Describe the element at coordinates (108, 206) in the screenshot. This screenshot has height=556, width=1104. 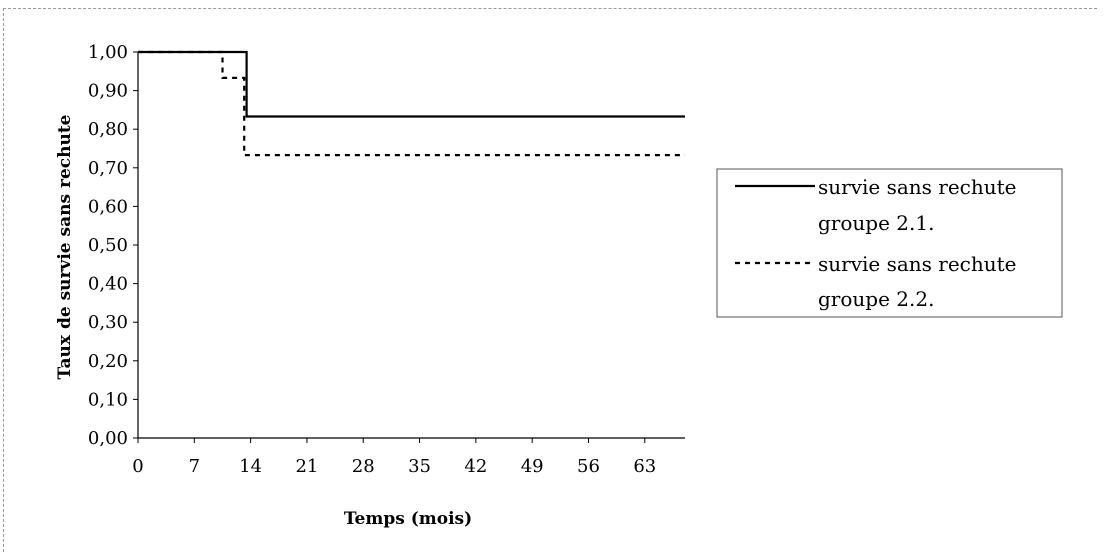
I see `y-tick-label: 0,60` at that location.